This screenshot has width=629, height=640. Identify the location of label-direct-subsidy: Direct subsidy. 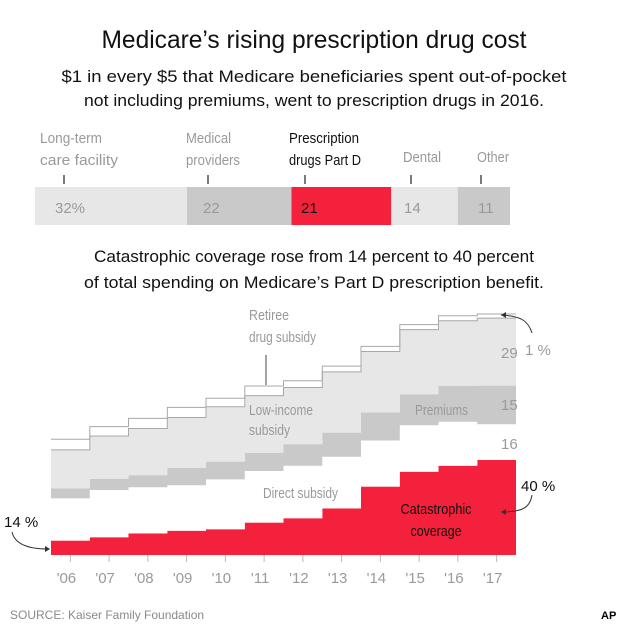
(300, 493).